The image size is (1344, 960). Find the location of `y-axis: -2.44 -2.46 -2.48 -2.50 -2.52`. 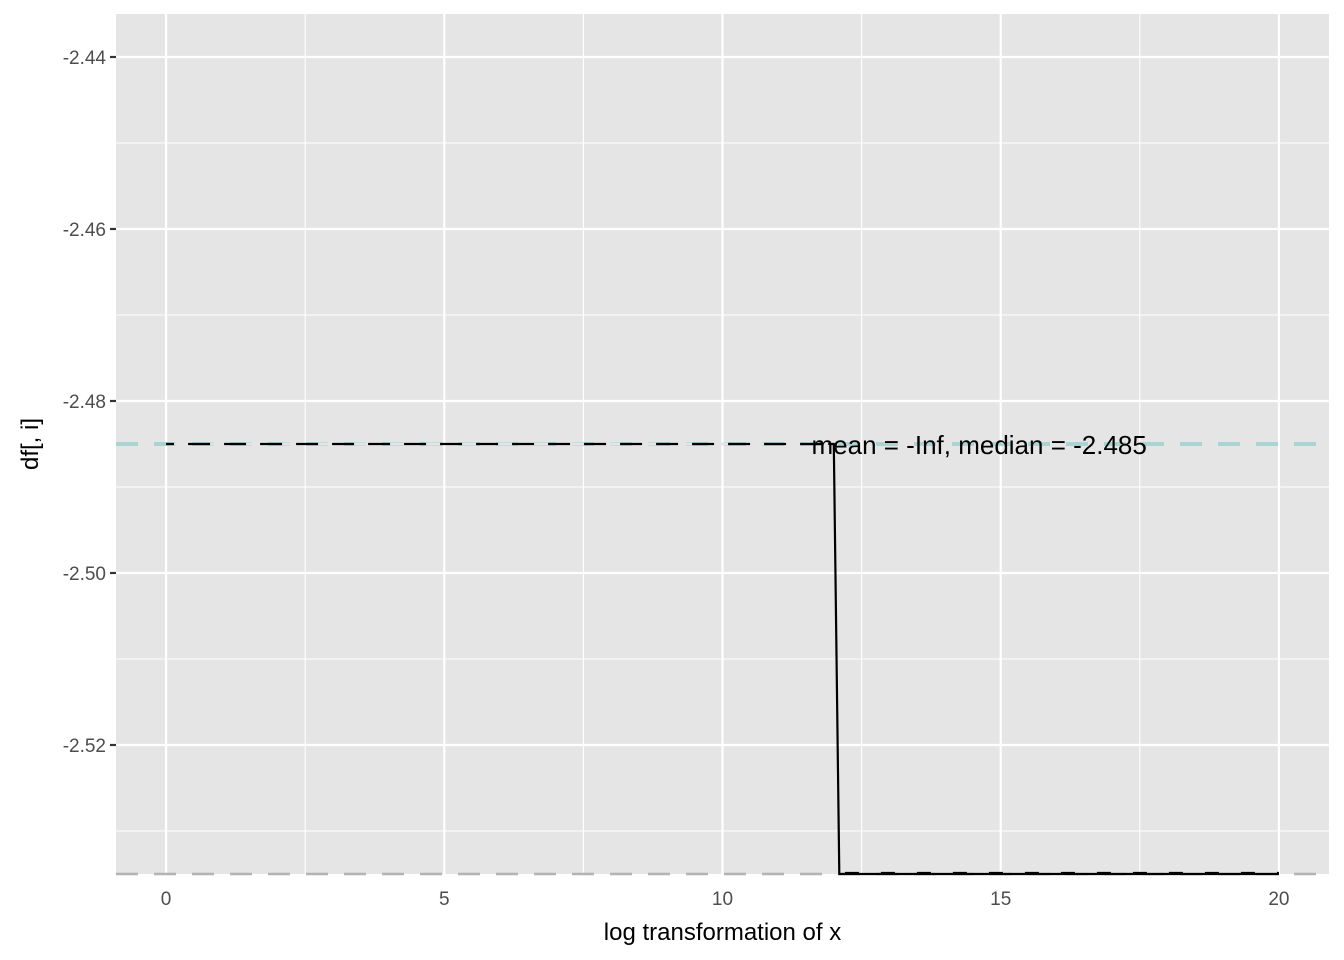

y-axis: -2.44 -2.46 -2.48 -2.50 -2.52 is located at coordinates (89, 402).